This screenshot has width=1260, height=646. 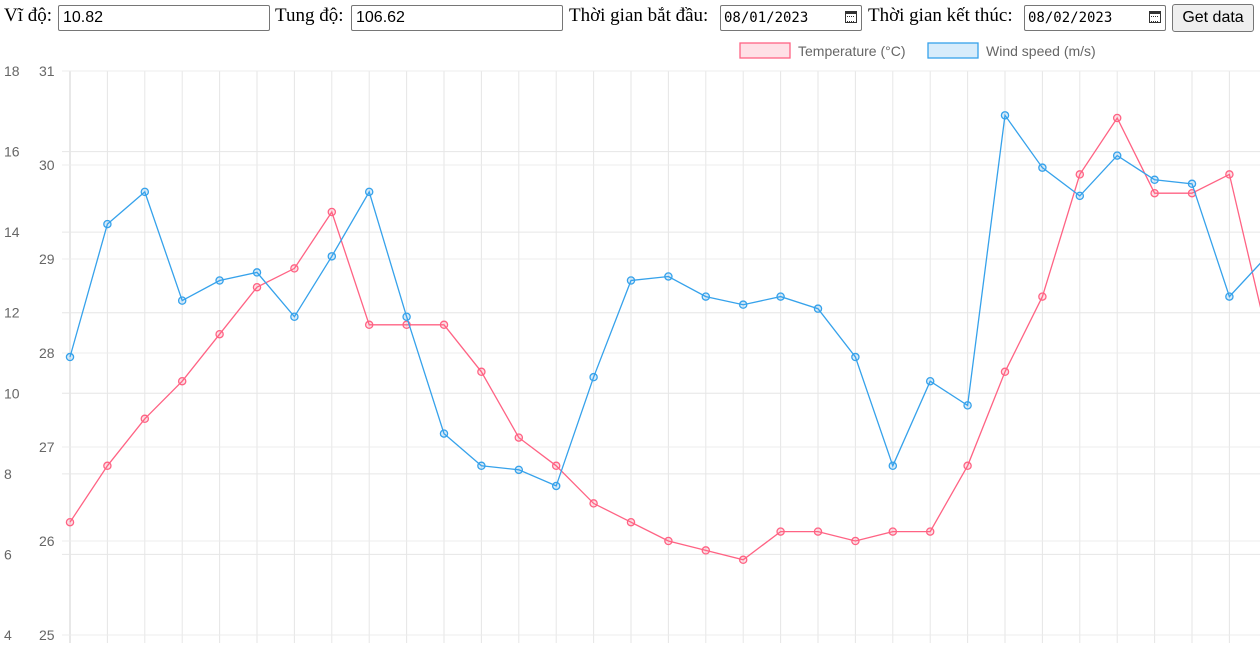 What do you see at coordinates (917, 50) in the screenshot?
I see `chart-legend: Temperature (°C) Wind speed (m/s)` at bounding box center [917, 50].